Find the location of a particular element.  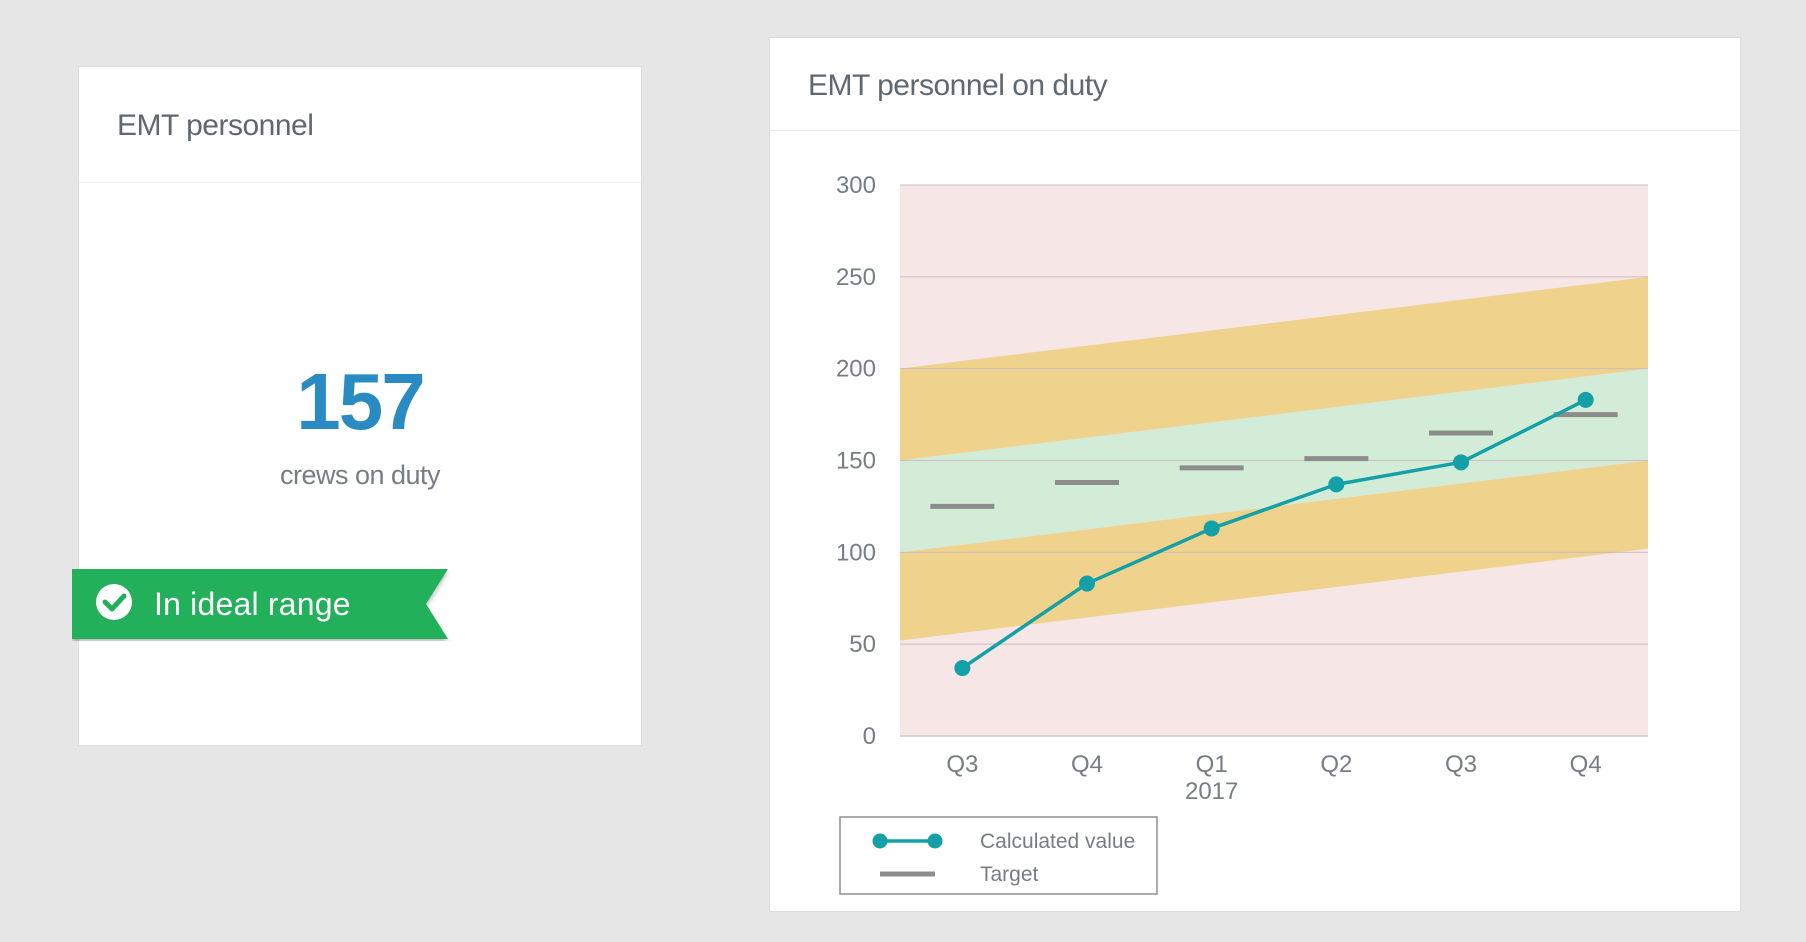

kpi-value: 157 is located at coordinates (360, 401).